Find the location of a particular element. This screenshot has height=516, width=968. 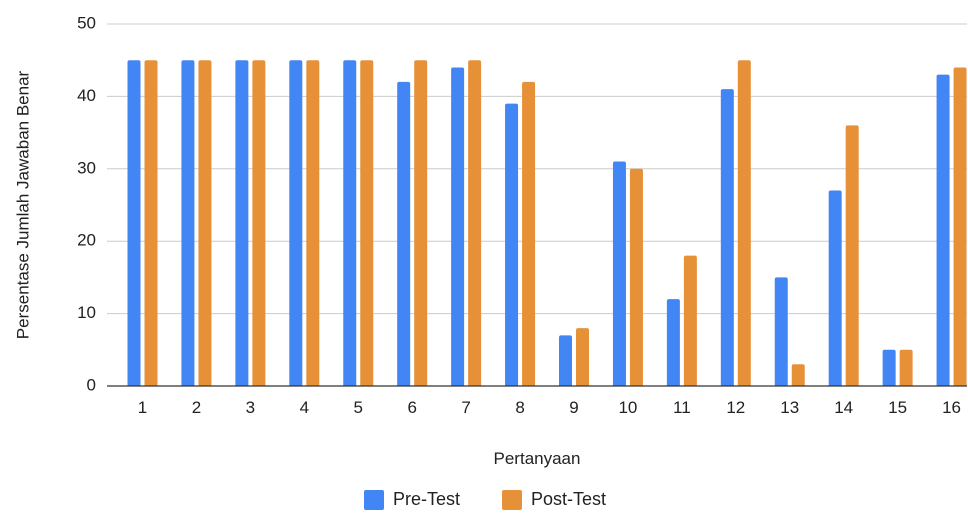

x-tick-label: 1 is located at coordinates (142, 407).